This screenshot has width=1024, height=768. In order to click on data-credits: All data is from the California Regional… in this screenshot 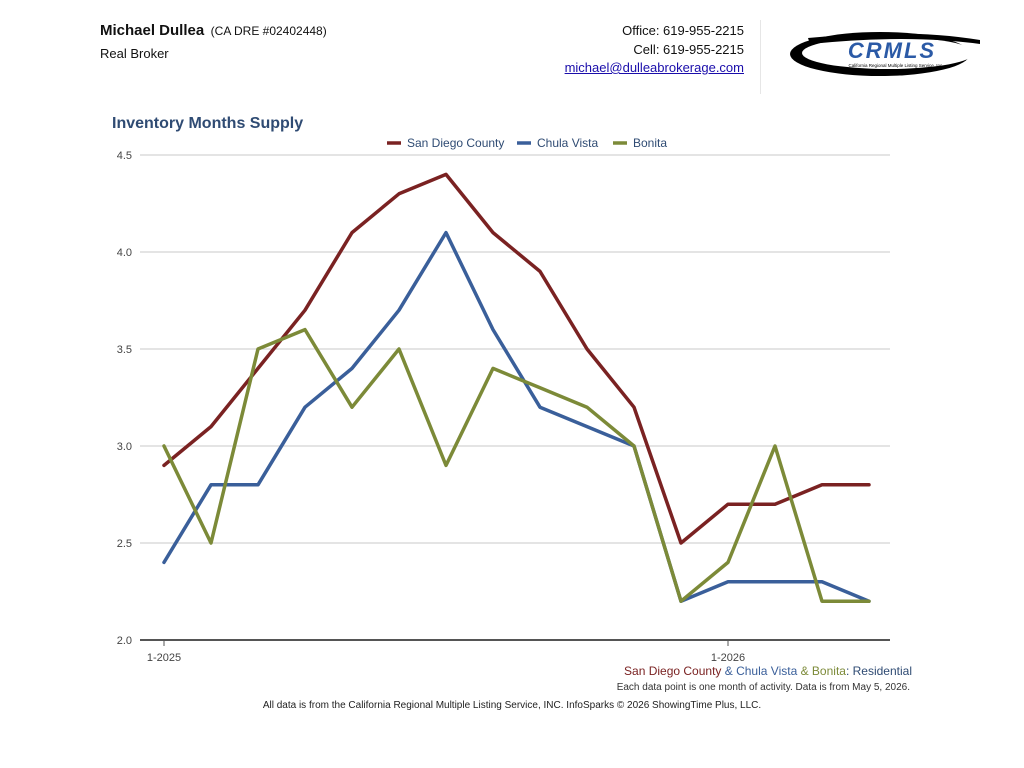, I will do `click(512, 705)`.